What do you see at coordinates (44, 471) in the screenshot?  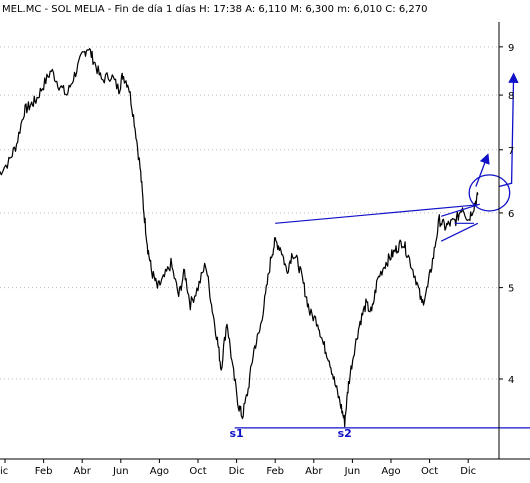 I see `x-tick-label-1: Feb` at bounding box center [44, 471].